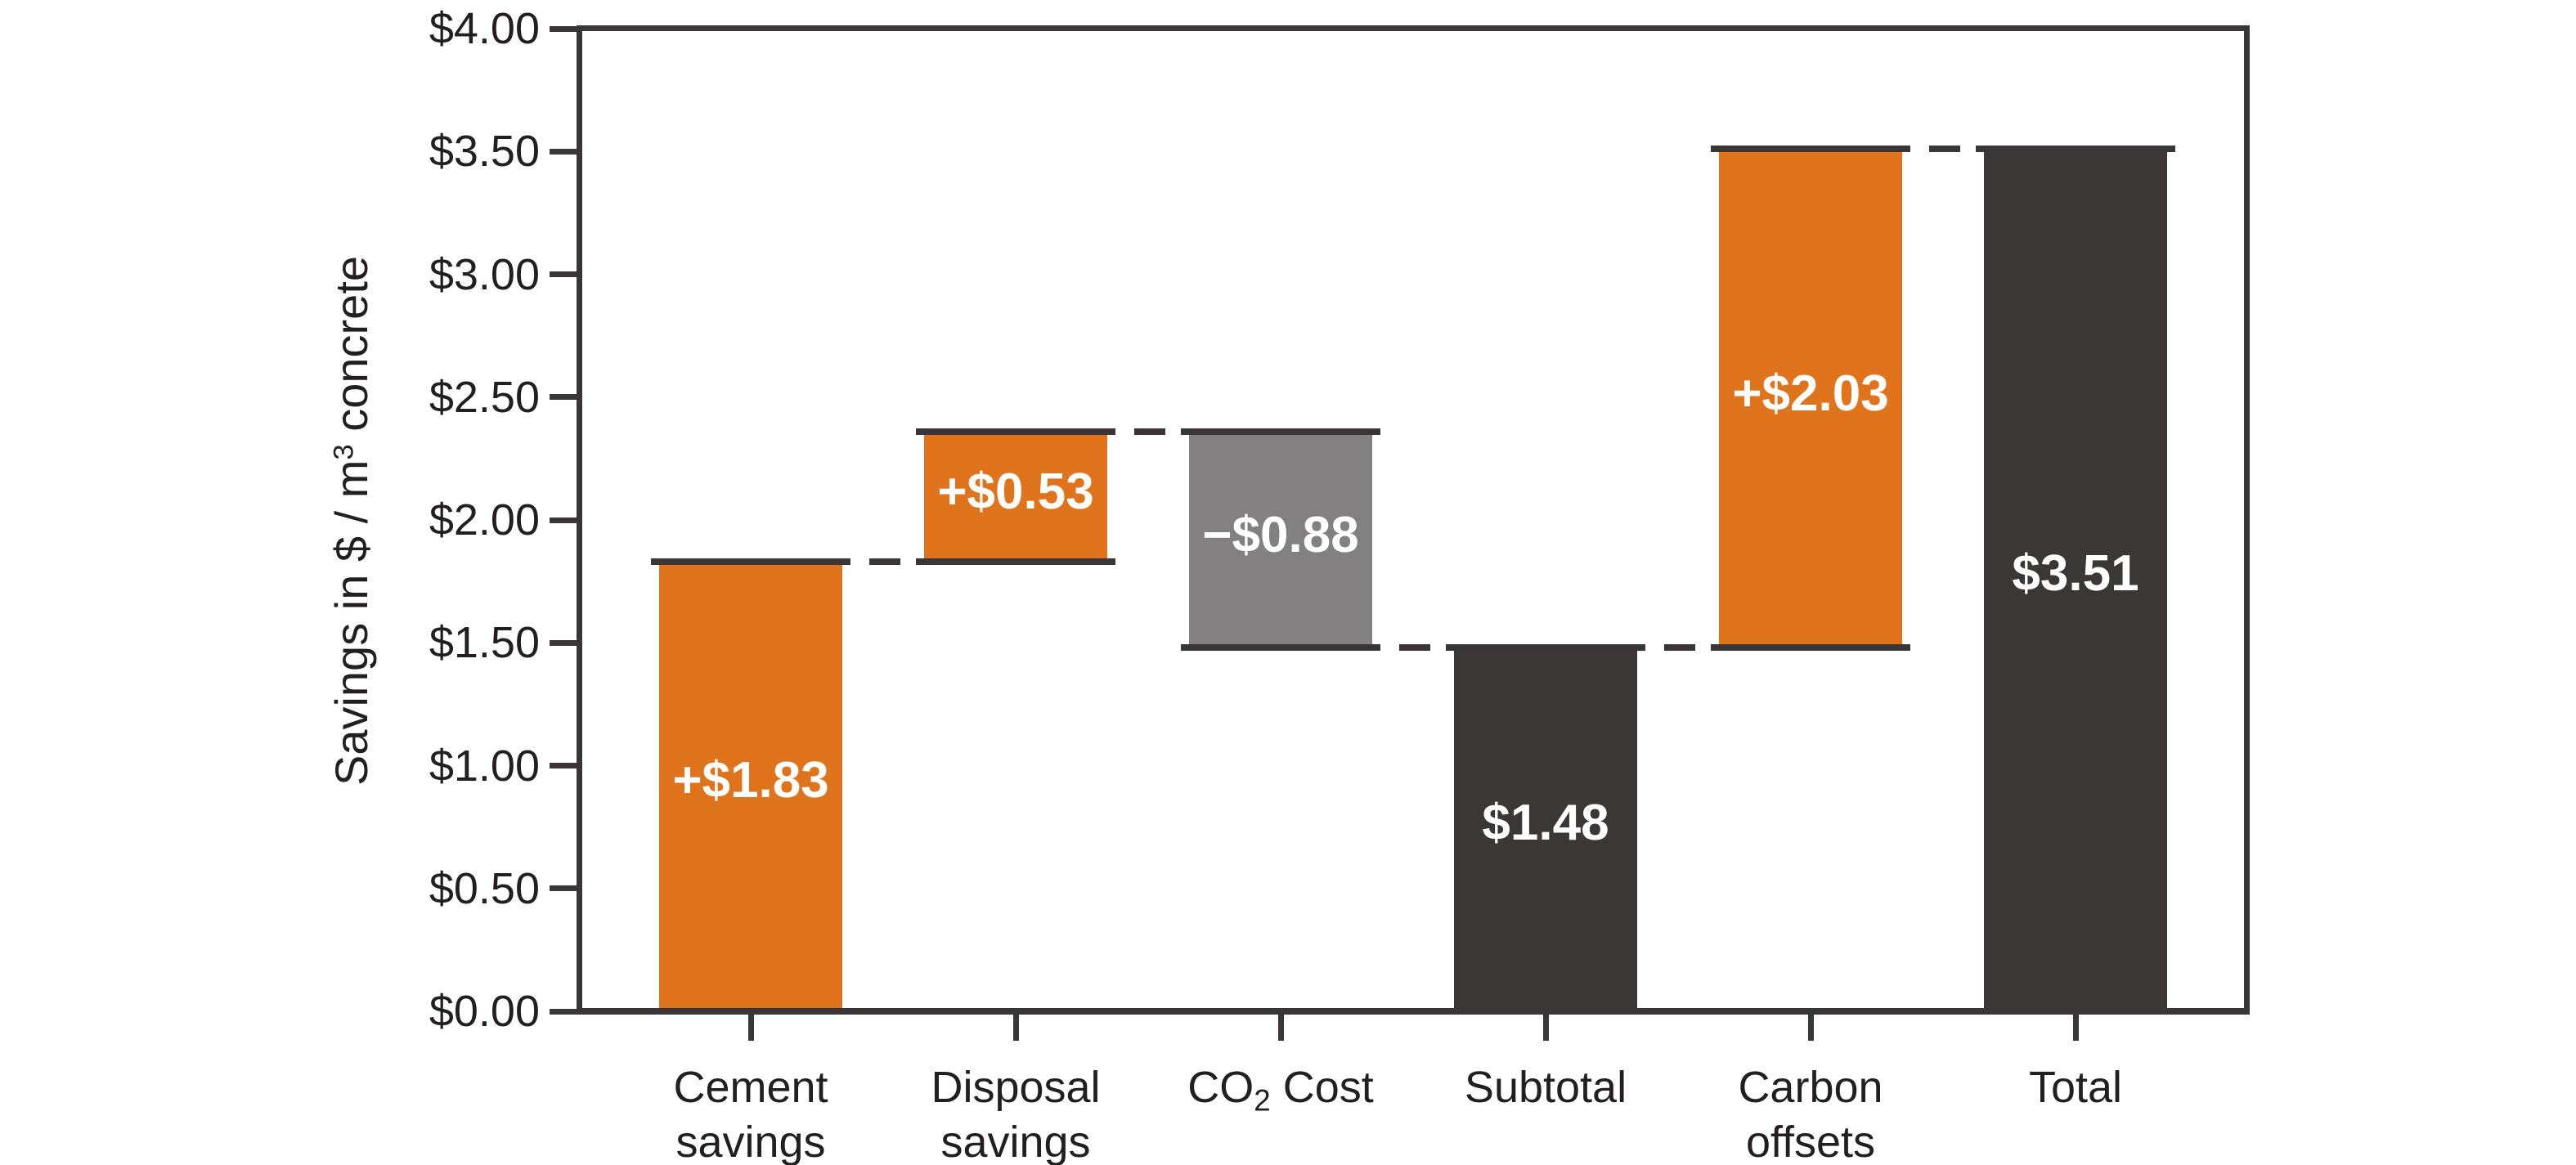  What do you see at coordinates (484, 274) in the screenshot?
I see `y-tick-label: $3.00` at bounding box center [484, 274].